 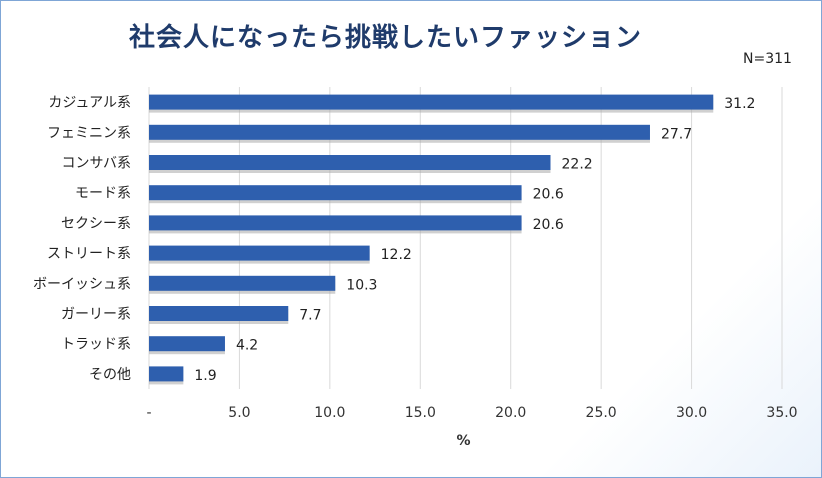 I want to click on category-label: トラッド系, so click(x=96, y=345).